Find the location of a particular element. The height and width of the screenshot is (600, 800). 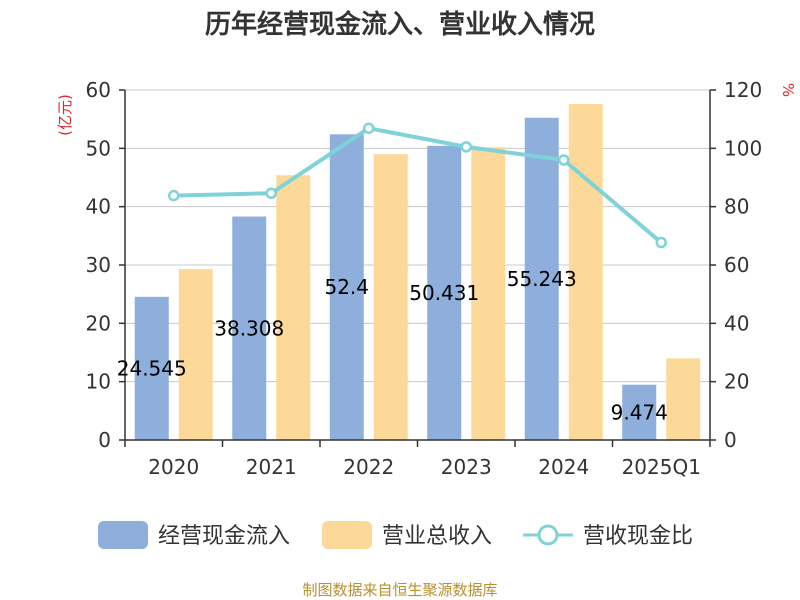

x-tick-label: 2023 is located at coordinates (466, 467).